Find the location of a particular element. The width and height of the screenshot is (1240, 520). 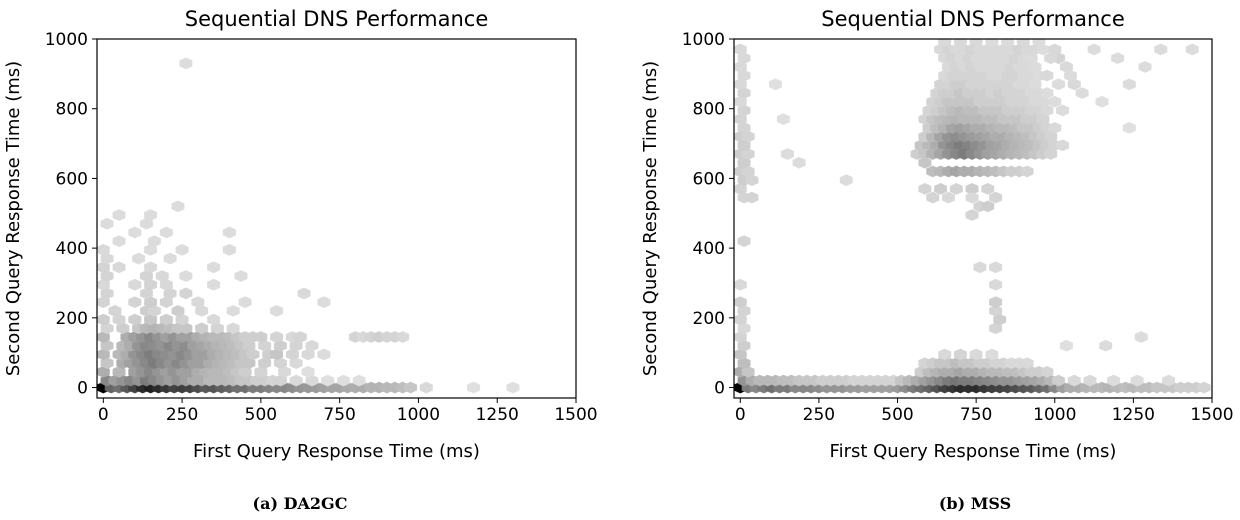

x-tick-label: 500 is located at coordinates (261, 415).